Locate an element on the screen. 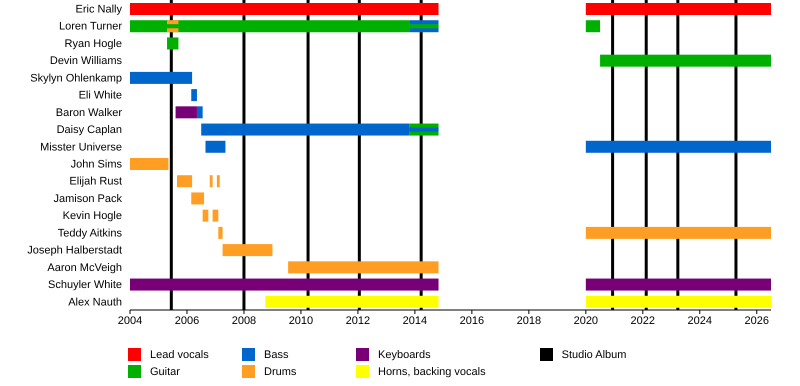 This screenshot has width=800, height=386. y-tick-label: Alex Nauth is located at coordinates (95, 302).